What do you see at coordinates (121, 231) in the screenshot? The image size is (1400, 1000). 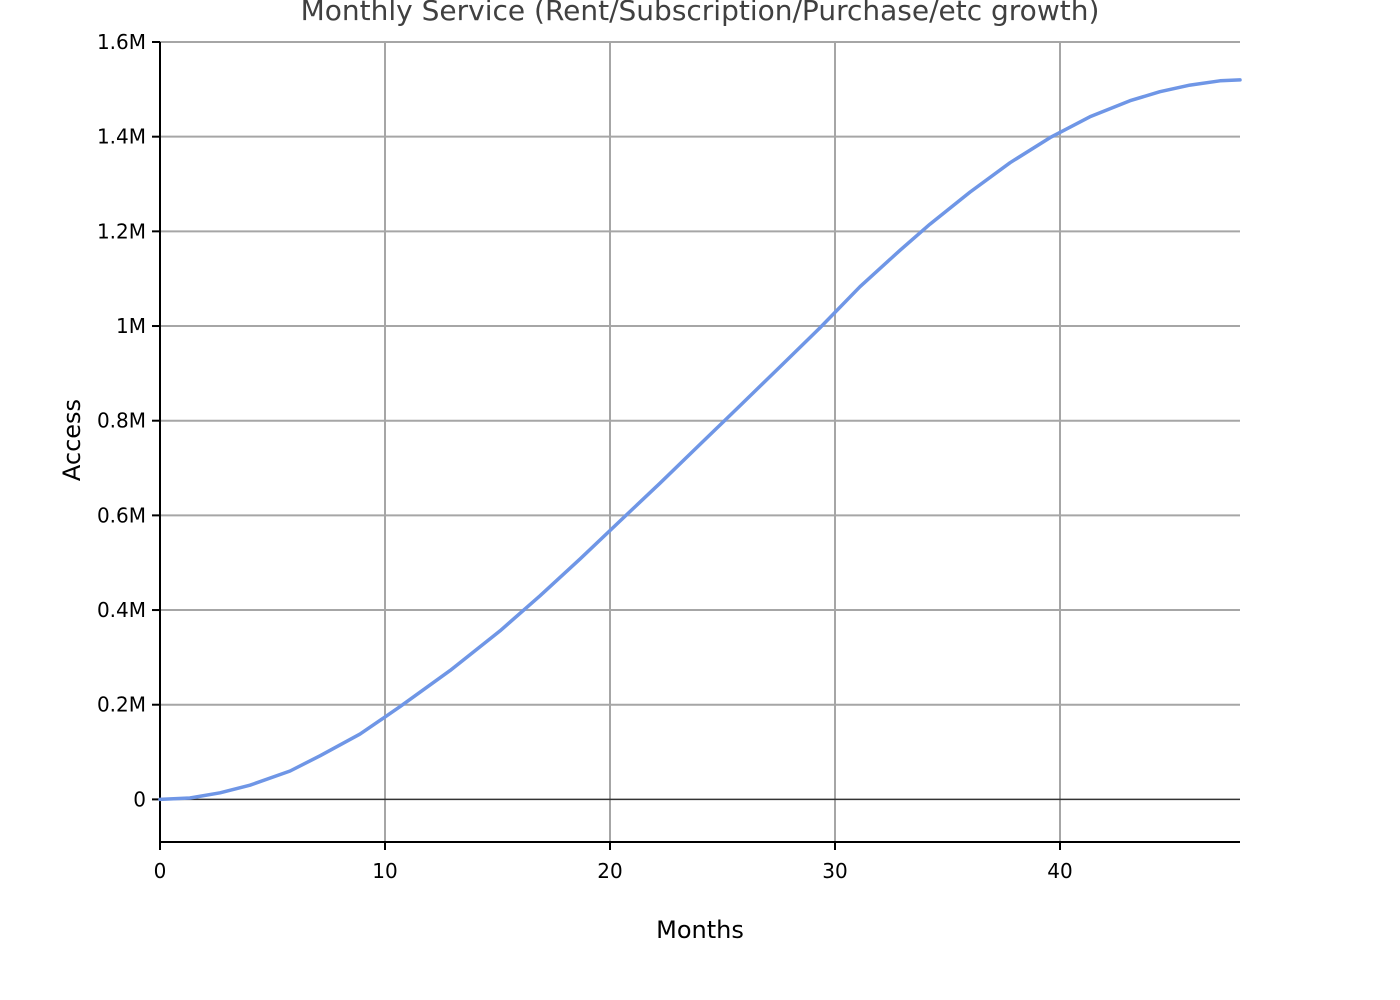 I see `y-tick-label: 1.2M` at bounding box center [121, 231].